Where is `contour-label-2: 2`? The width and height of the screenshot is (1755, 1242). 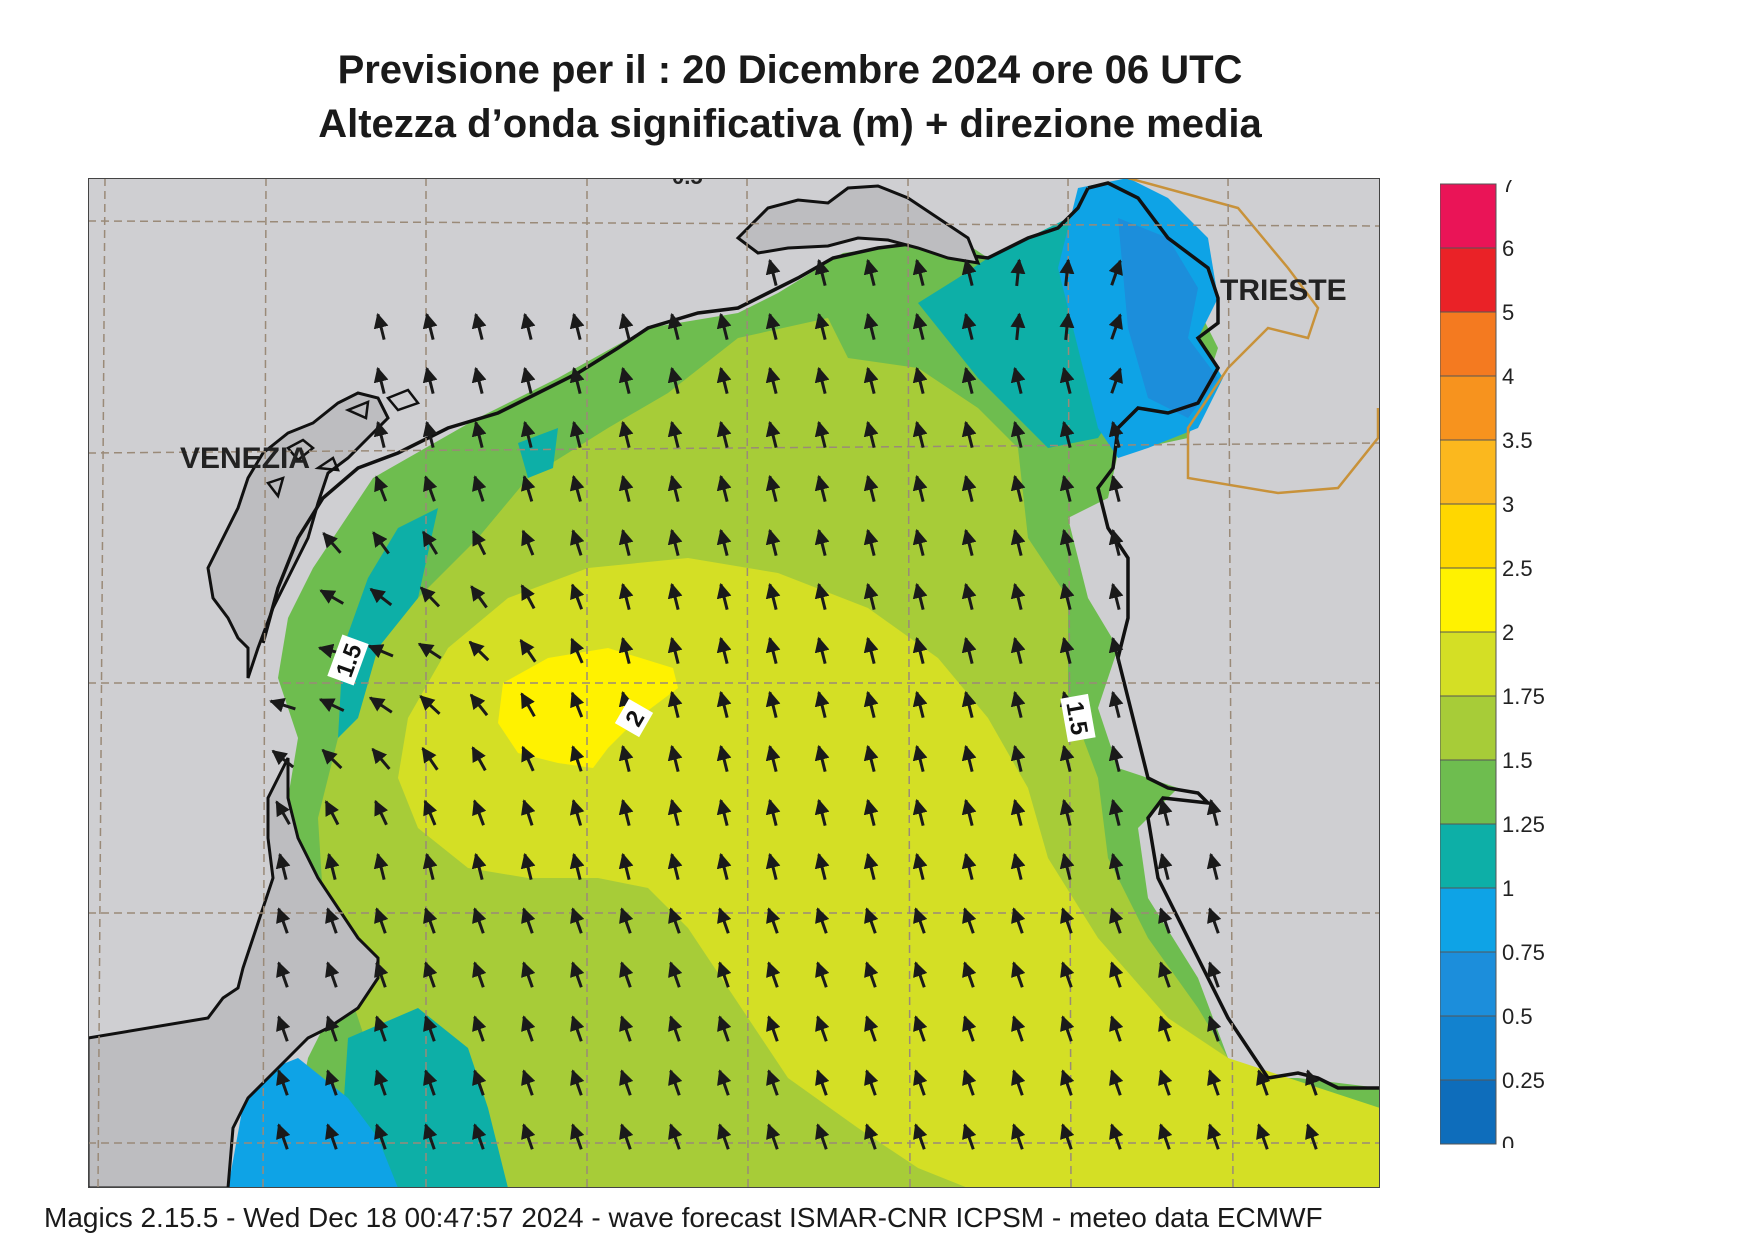
contour-label-2: 2 is located at coordinates (634, 718).